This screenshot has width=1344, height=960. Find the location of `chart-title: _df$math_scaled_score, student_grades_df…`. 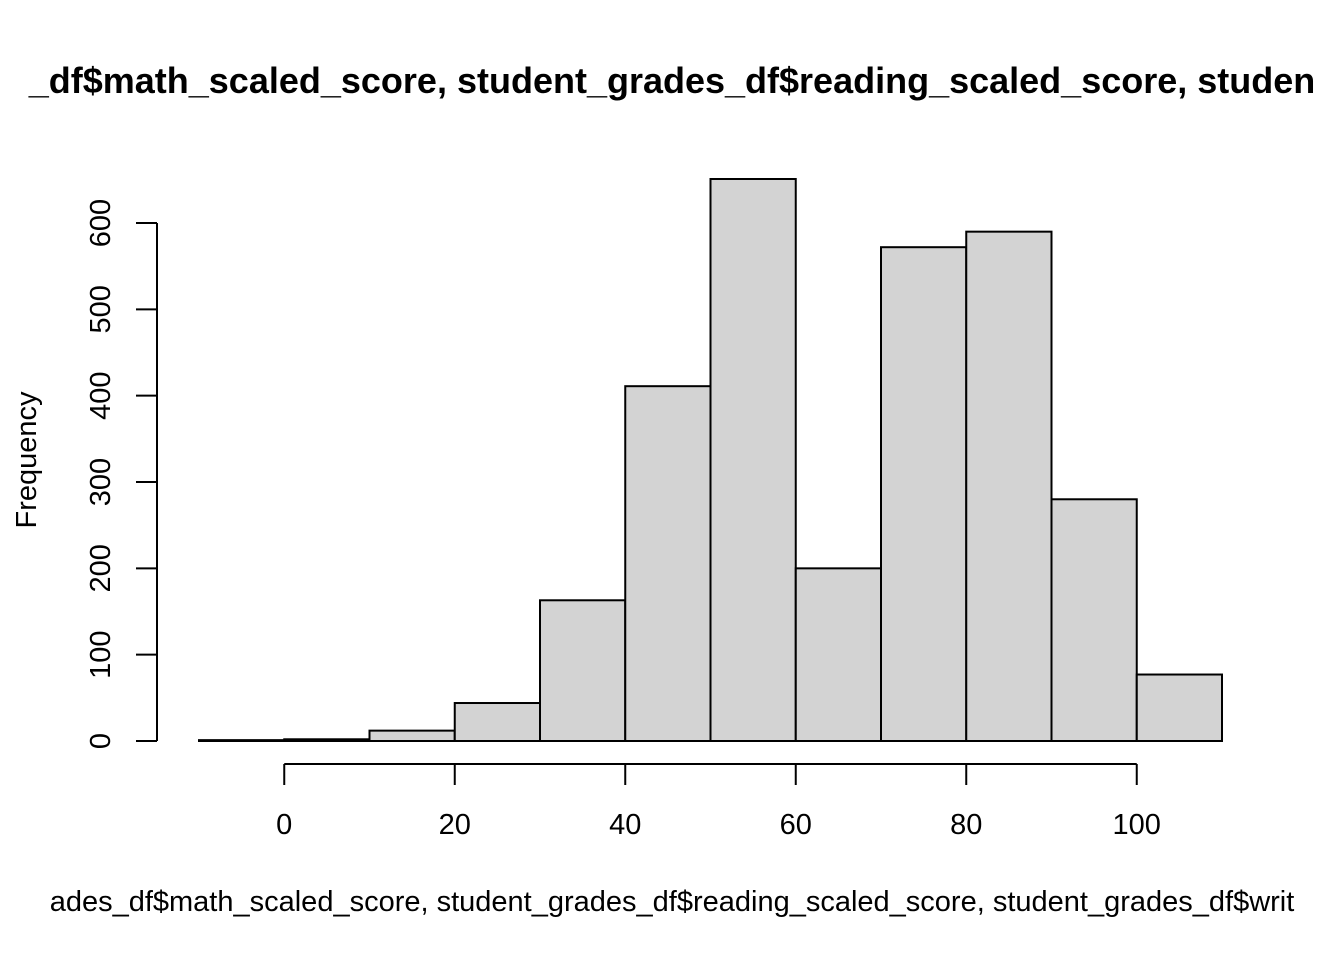

chart-title: _df$math_scaled_score, student_grades_df… is located at coordinates (672, 80).